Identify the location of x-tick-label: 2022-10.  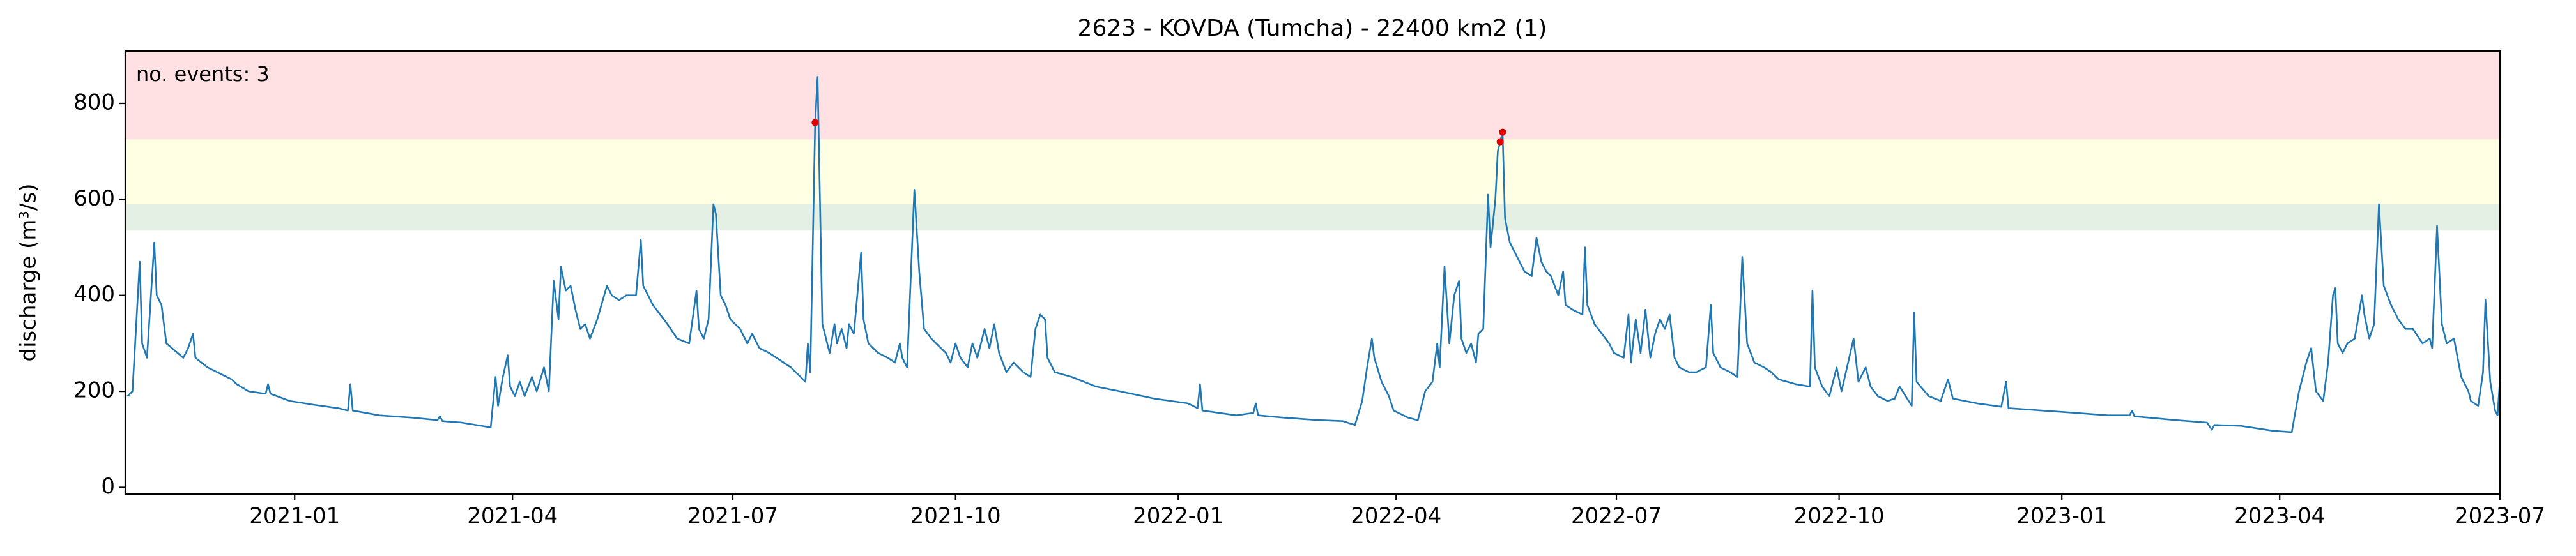
(1839, 516).